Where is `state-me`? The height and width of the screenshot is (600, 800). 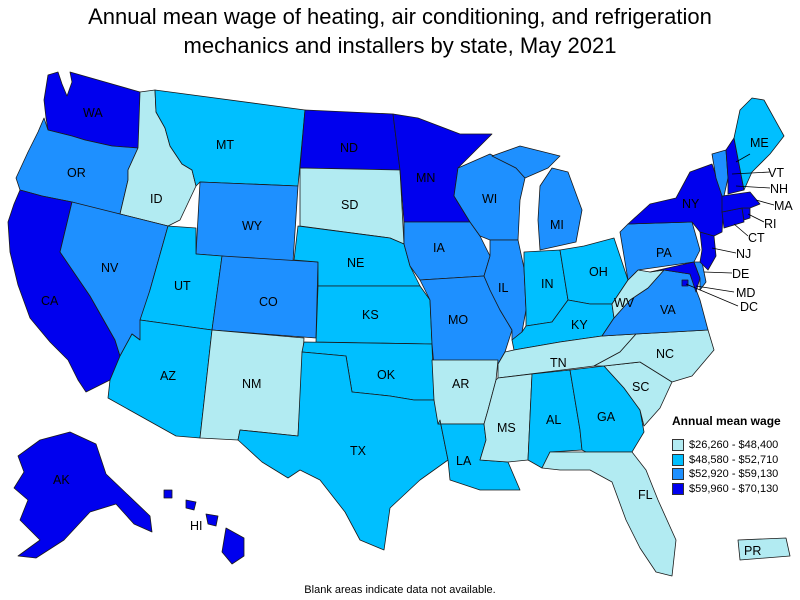
state-me is located at coordinates (759, 144).